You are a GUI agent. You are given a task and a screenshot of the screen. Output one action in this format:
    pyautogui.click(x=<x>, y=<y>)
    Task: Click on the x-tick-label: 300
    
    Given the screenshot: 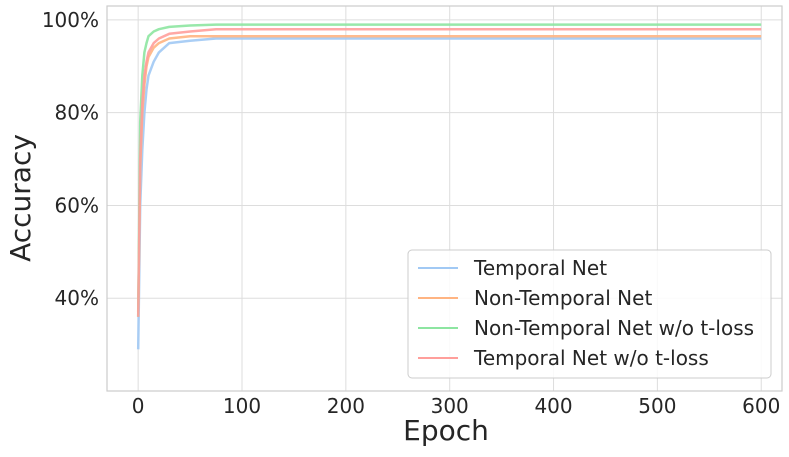 What is the action you would take?
    pyautogui.click(x=450, y=406)
    